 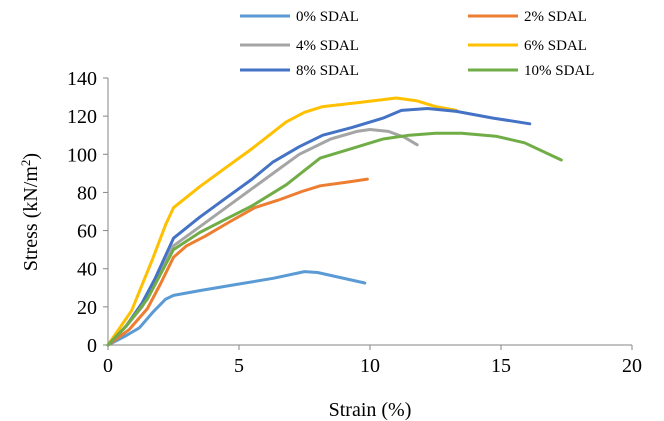 What do you see at coordinates (501, 366) in the screenshot?
I see `x-tick-label: 15` at bounding box center [501, 366].